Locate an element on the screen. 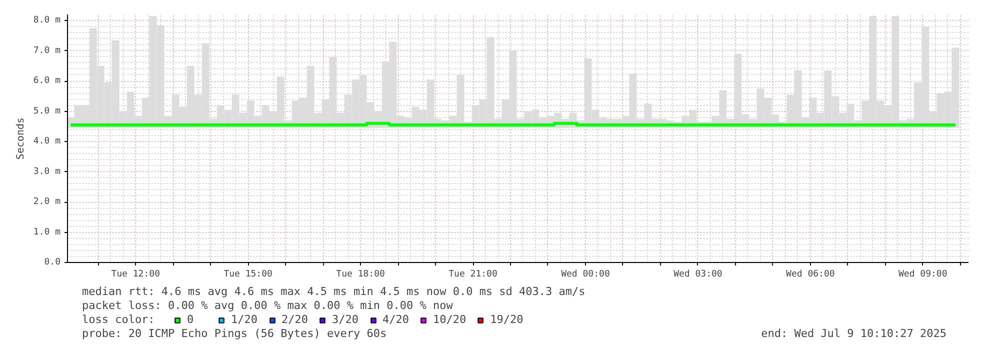 This screenshot has width=997, height=347. text: median rtt: 4.6 ms avg 4.6 ms max 4.5 ms min 4.5 ms now 0.0 ms sd 403.3 am/s is located at coordinates (334, 291).